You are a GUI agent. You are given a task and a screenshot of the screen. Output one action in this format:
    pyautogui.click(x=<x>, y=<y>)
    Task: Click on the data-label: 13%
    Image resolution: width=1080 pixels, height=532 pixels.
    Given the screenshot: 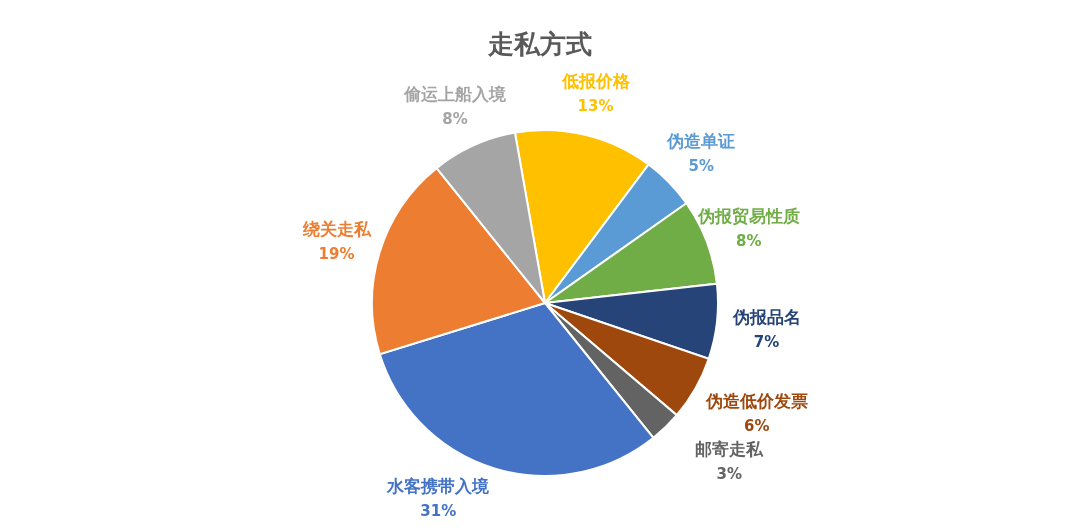 What is the action you would take?
    pyautogui.click(x=595, y=105)
    